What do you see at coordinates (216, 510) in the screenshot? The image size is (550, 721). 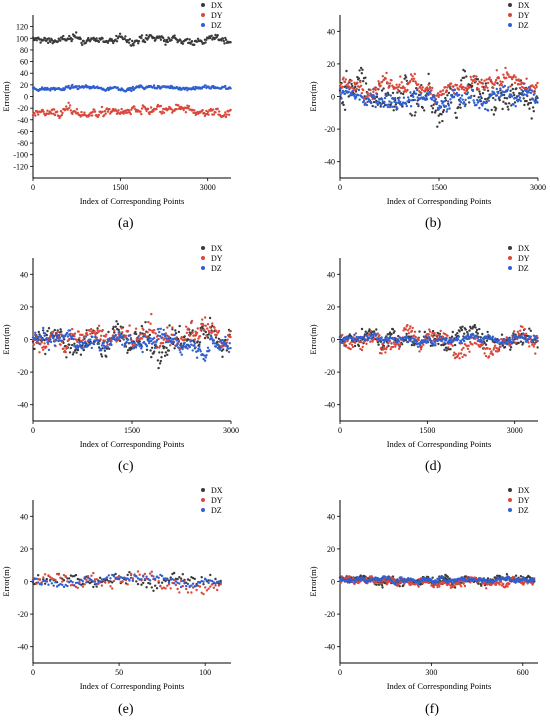 I see `legend-label-dz: DZ` at bounding box center [216, 510].